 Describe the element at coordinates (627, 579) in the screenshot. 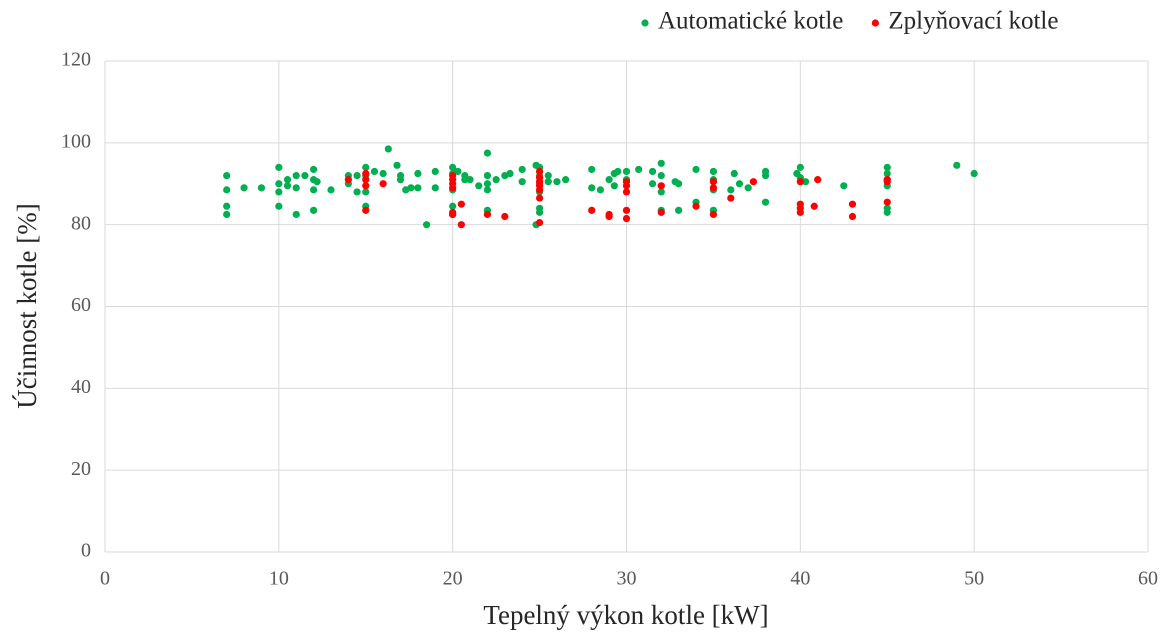

I see `x-tick-label: 30` at that location.